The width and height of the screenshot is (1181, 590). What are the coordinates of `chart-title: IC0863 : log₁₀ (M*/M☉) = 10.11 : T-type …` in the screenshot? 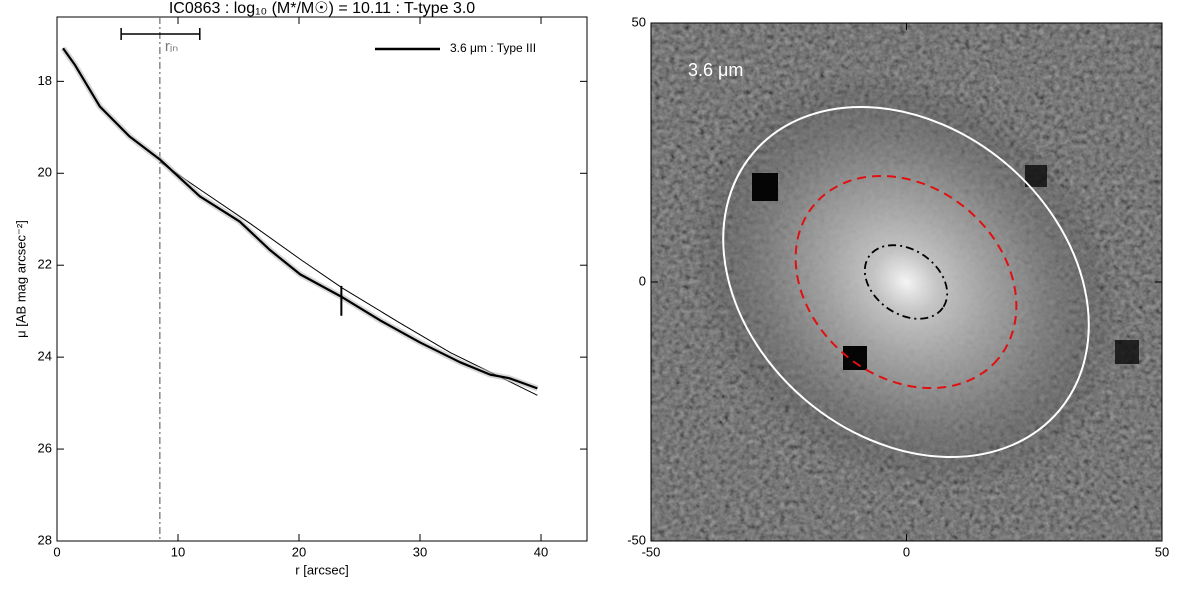 It's located at (322, 8).